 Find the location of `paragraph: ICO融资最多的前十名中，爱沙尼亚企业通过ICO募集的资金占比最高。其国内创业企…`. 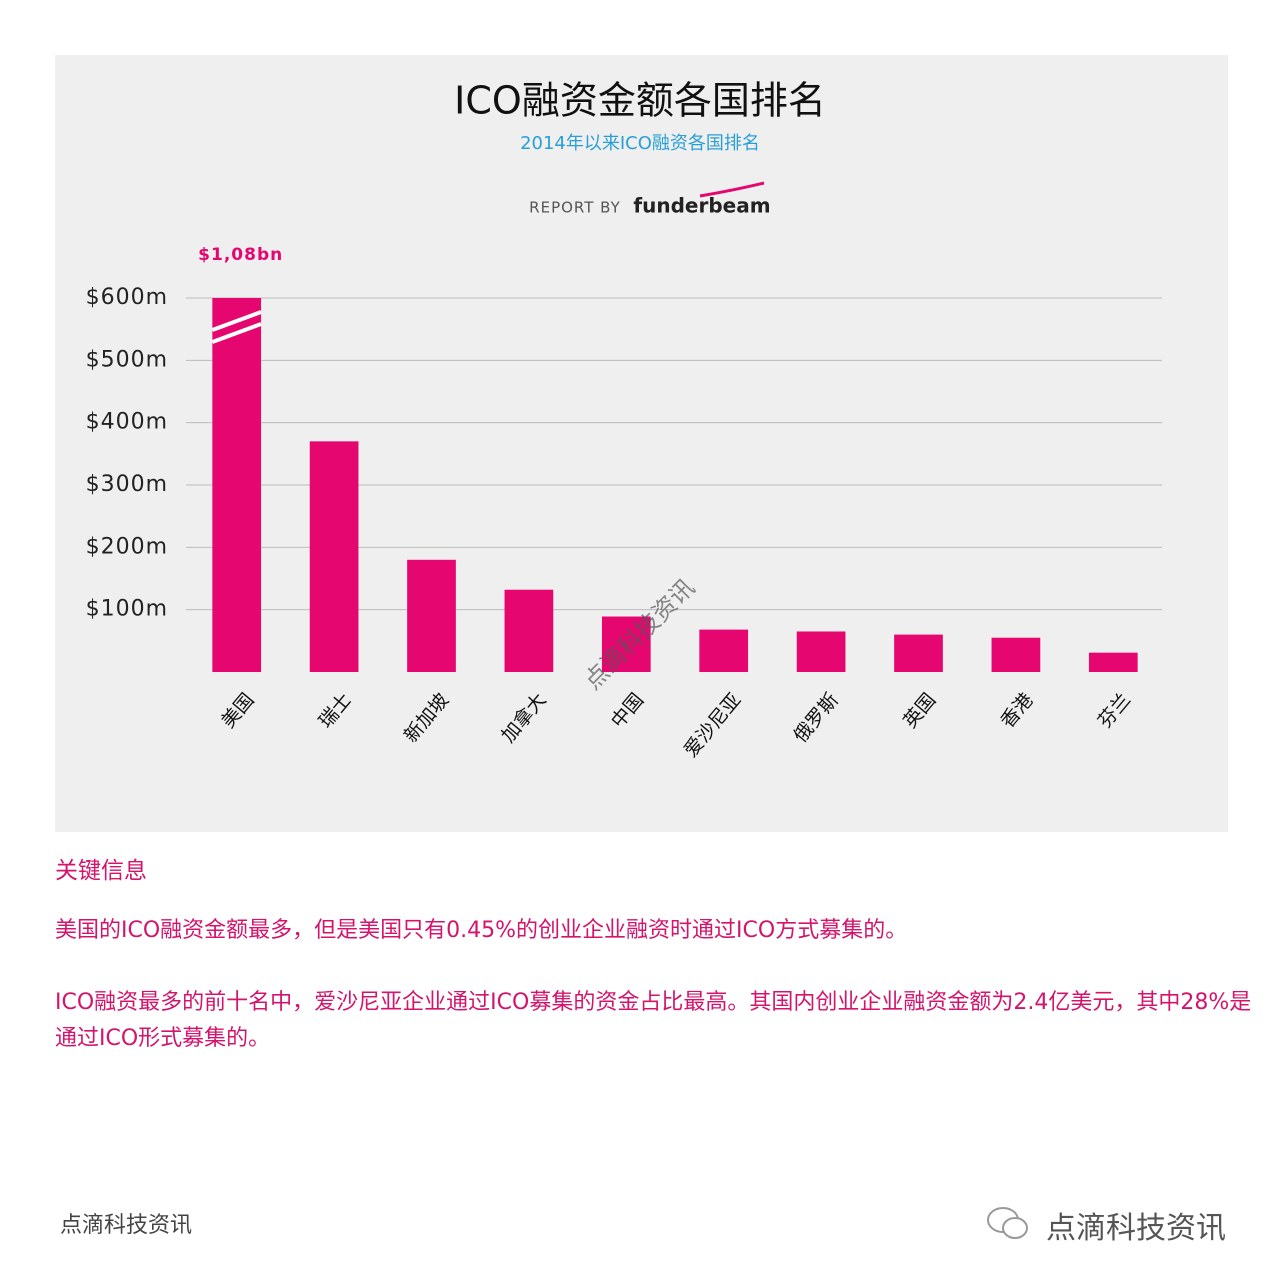

paragraph: ICO融资最多的前十名中，爱沙尼亚企业通过ICO募集的资金占比最高。其国内创业企… is located at coordinates (653, 1020).